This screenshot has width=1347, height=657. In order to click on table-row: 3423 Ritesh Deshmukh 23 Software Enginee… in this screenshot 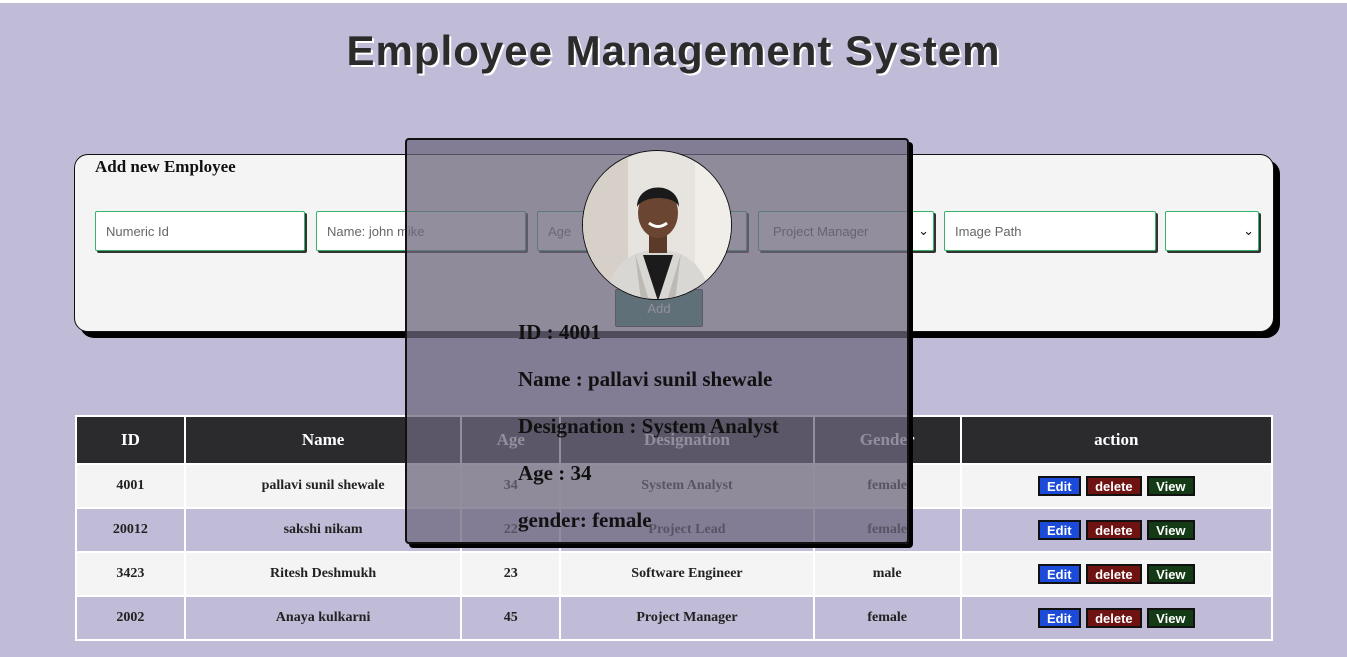, I will do `click(674, 574)`.